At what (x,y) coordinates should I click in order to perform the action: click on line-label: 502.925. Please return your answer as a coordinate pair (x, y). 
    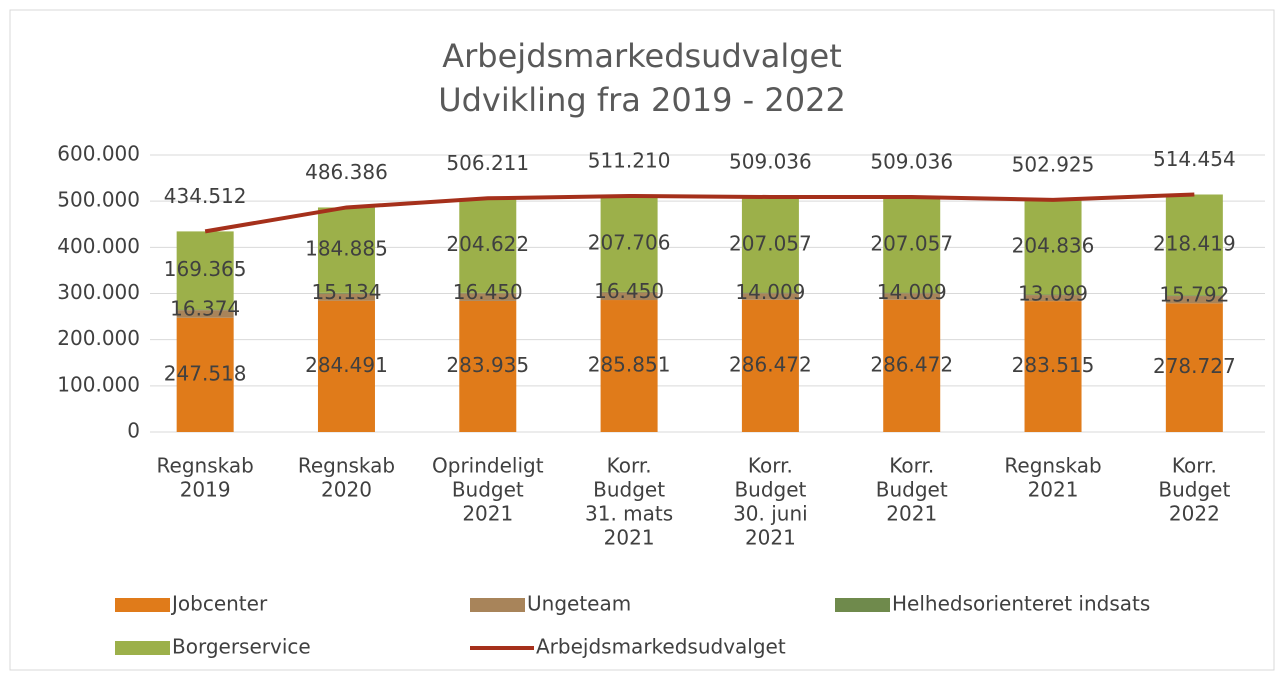
    Looking at the image, I should click on (1053, 164).